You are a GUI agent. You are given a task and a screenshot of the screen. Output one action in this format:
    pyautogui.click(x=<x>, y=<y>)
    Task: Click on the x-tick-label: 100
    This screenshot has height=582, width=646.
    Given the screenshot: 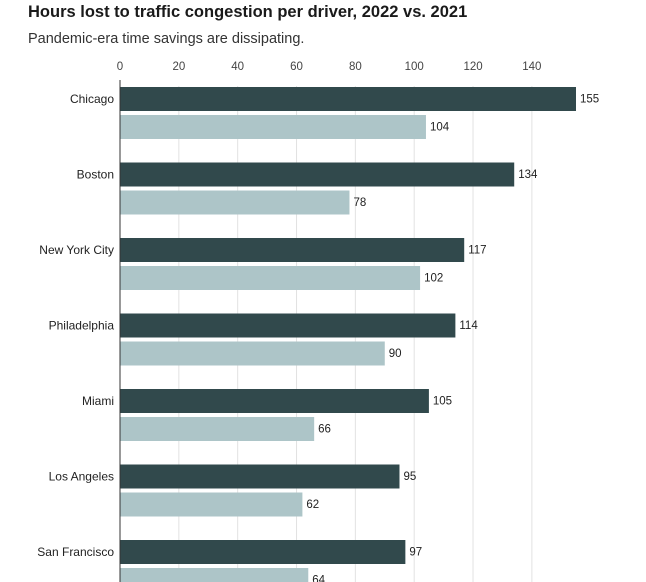 What is the action you would take?
    pyautogui.click(x=414, y=67)
    